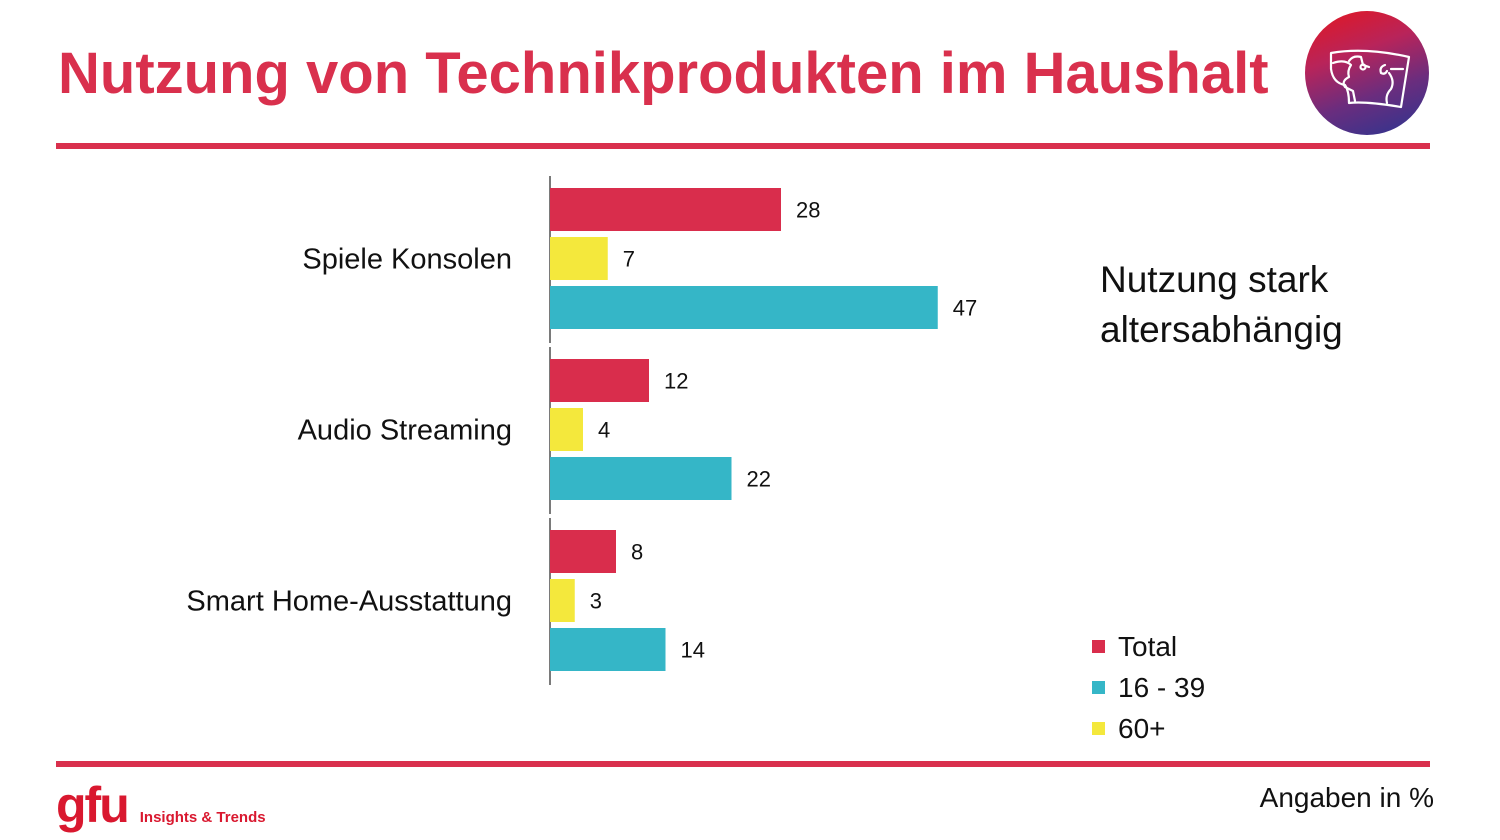 The image size is (1500, 840). What do you see at coordinates (808, 210) in the screenshot?
I see `data-label: 28` at bounding box center [808, 210].